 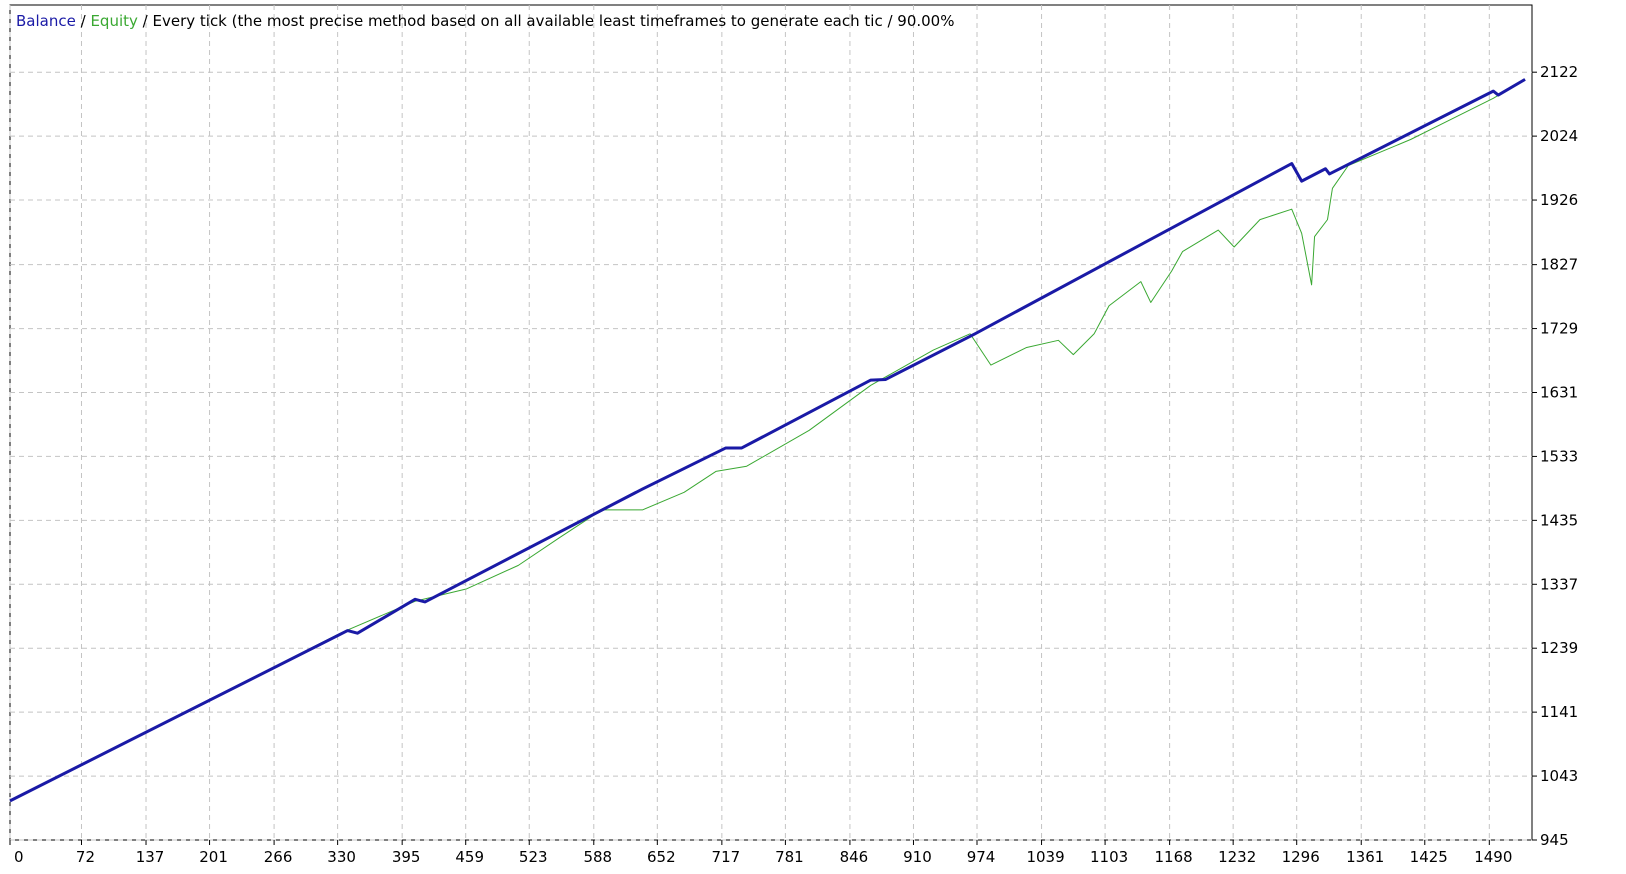 I want to click on y-tick-label: 1533, so click(x=1559, y=456).